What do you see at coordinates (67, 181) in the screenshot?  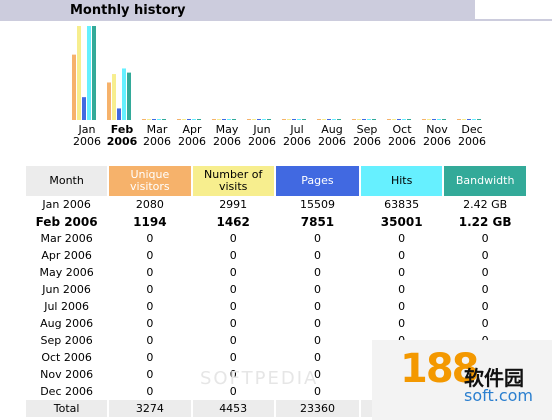 I see `header-month: Month` at bounding box center [67, 181].